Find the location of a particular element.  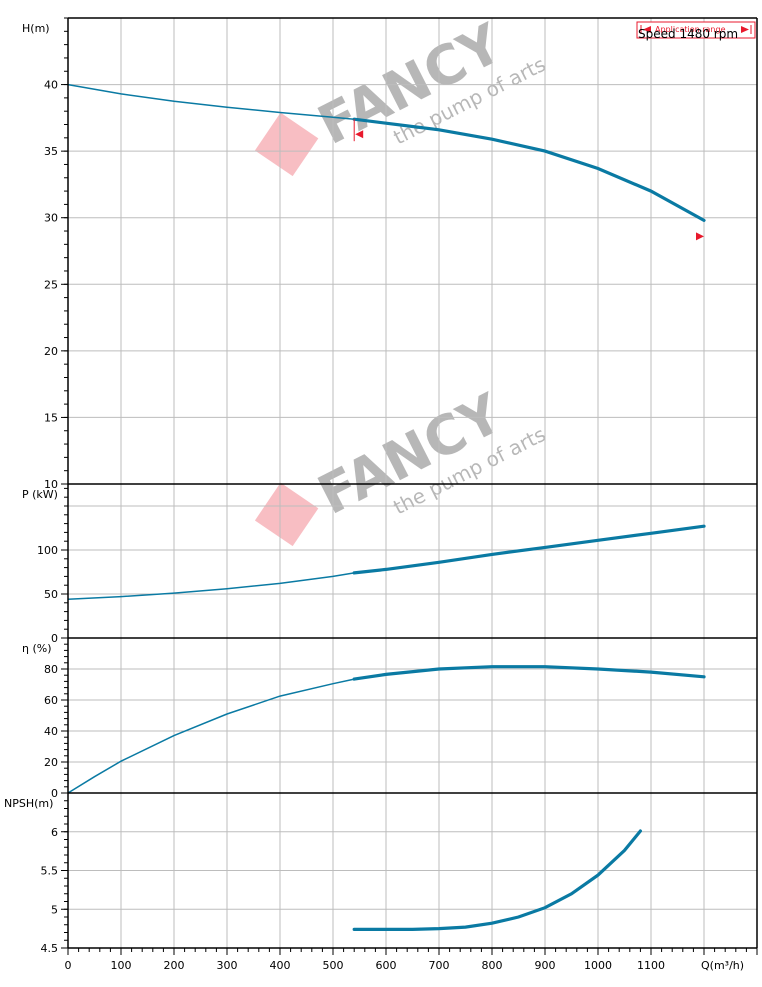

legend-box: Application range Speed 1480 rpm is located at coordinates (696, 31).